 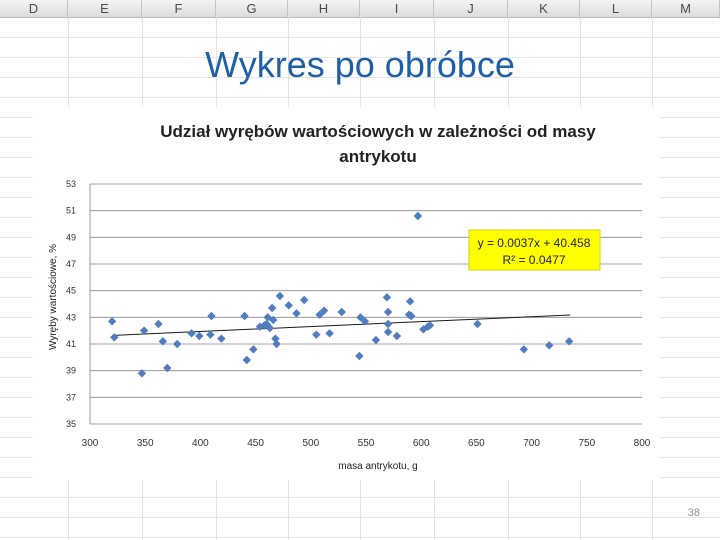 I want to click on column-header-bar: D E F G H I J K L M, so click(x=360, y=9).